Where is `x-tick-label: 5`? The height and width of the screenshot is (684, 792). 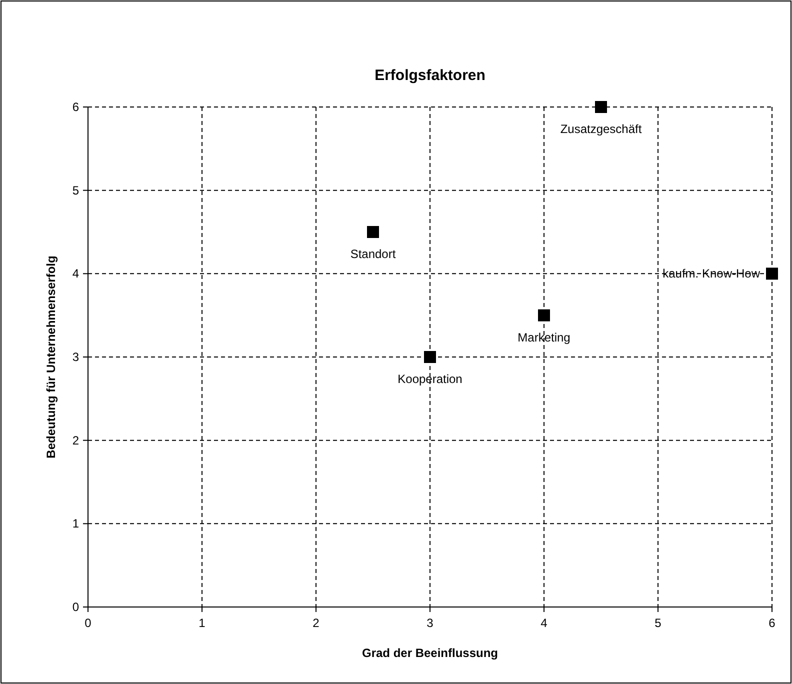
x-tick-label: 5 is located at coordinates (658, 623).